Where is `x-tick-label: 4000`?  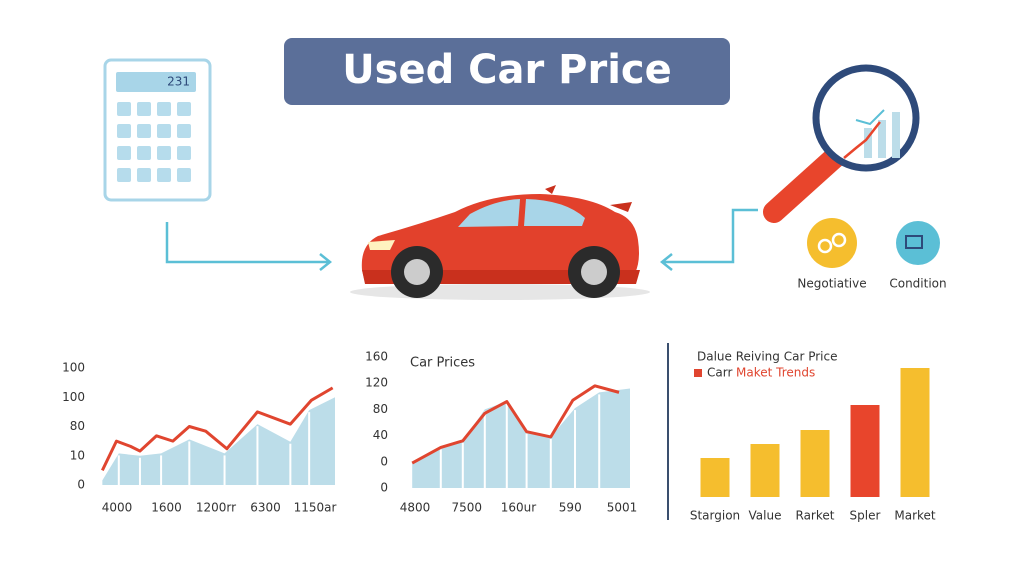
x-tick-label: 4000 is located at coordinates (117, 508).